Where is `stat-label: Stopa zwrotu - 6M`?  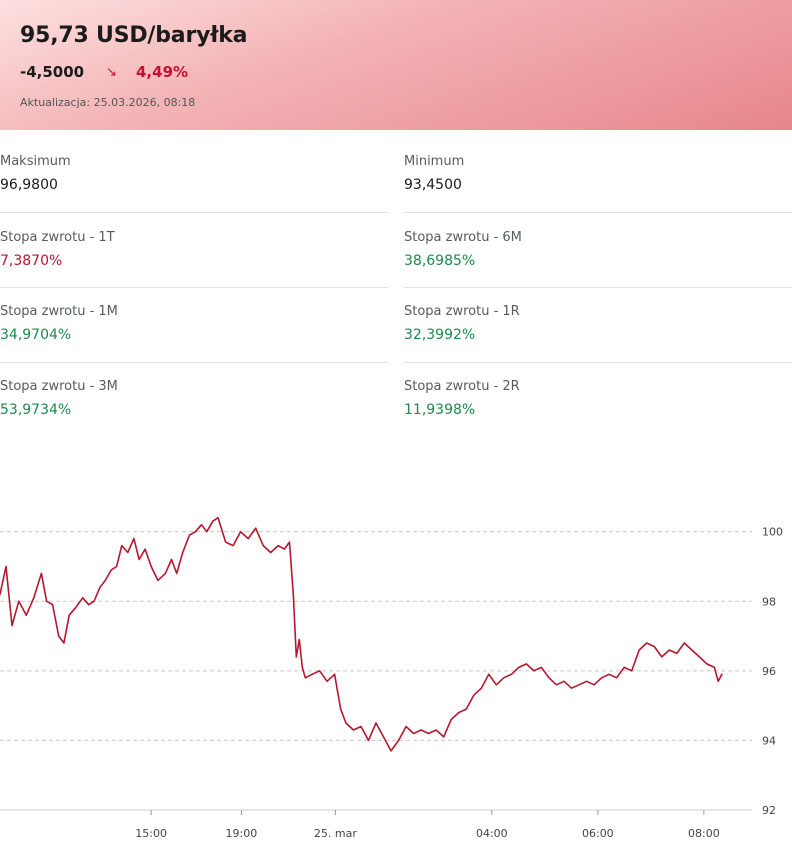 stat-label: Stopa zwrotu - 6M is located at coordinates (463, 237).